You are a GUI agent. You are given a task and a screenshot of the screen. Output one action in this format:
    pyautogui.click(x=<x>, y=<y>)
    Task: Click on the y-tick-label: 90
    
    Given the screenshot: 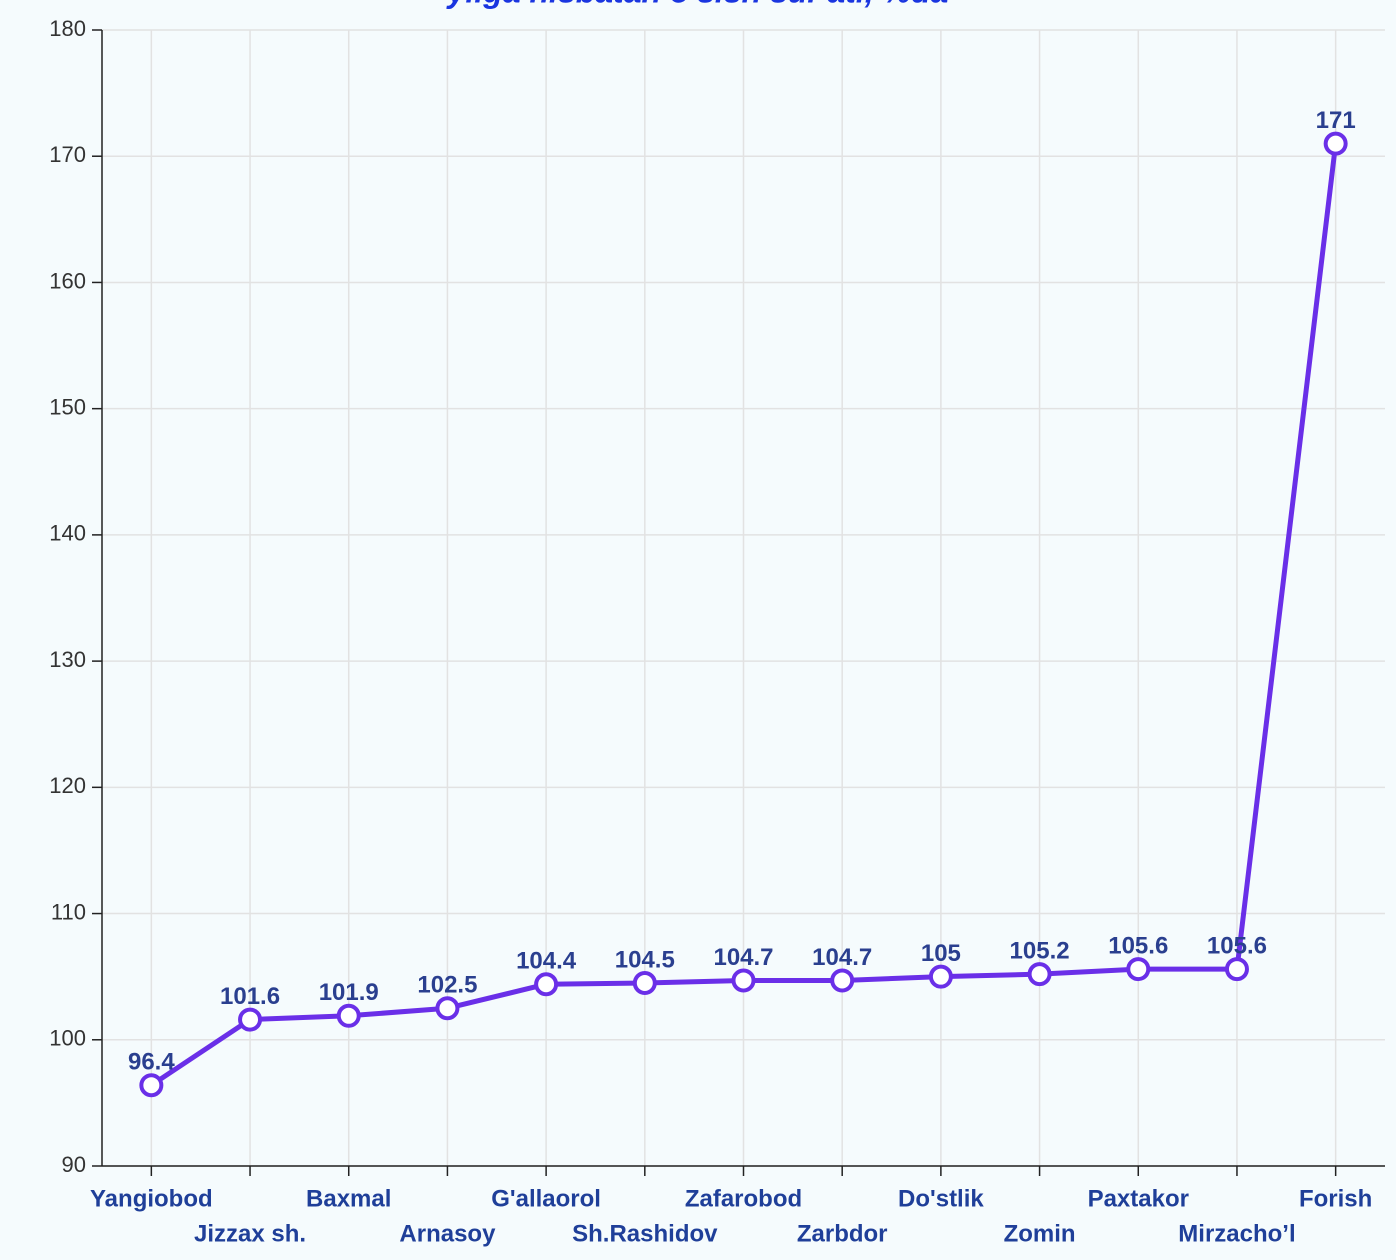 What is the action you would take?
    pyautogui.click(x=74, y=1164)
    